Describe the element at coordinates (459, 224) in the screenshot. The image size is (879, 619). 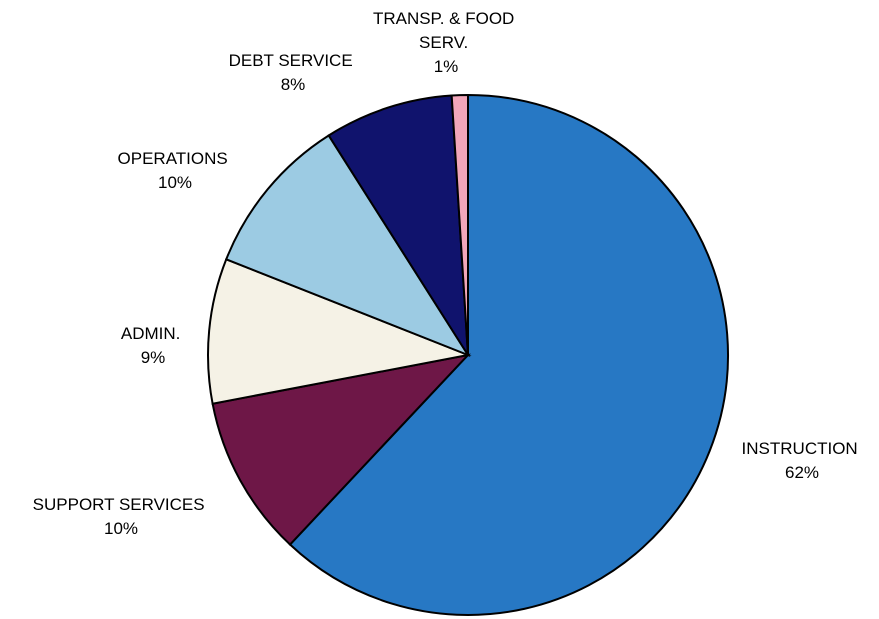
I see `pie-slice-transp-food-serv` at that location.